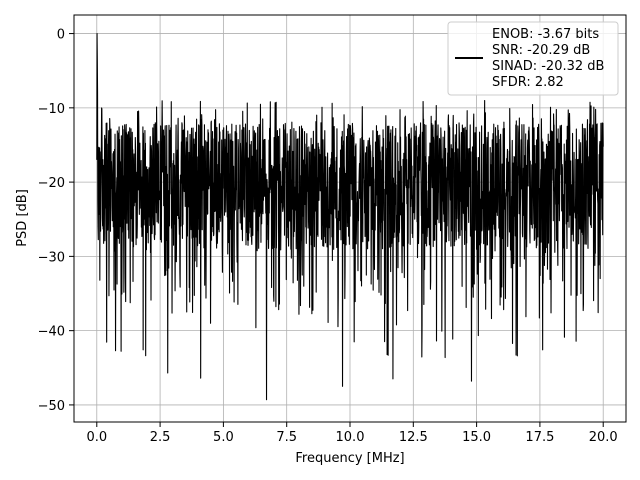  Describe the element at coordinates (61, 35) in the screenshot. I see `y-tick-label: 0` at that location.